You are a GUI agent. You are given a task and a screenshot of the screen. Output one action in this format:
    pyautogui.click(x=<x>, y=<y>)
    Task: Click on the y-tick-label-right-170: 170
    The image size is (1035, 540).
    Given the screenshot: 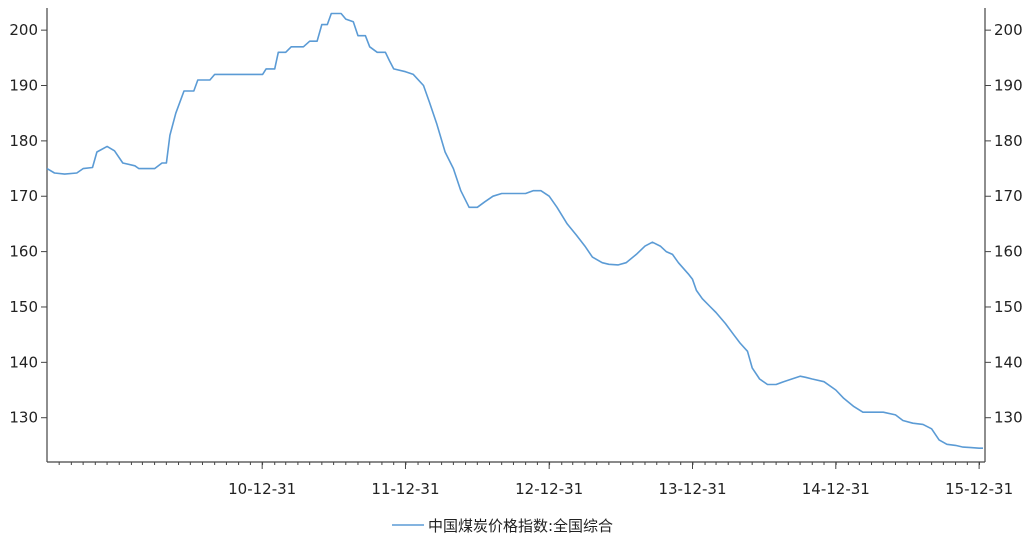 What is the action you would take?
    pyautogui.click(x=1008, y=196)
    